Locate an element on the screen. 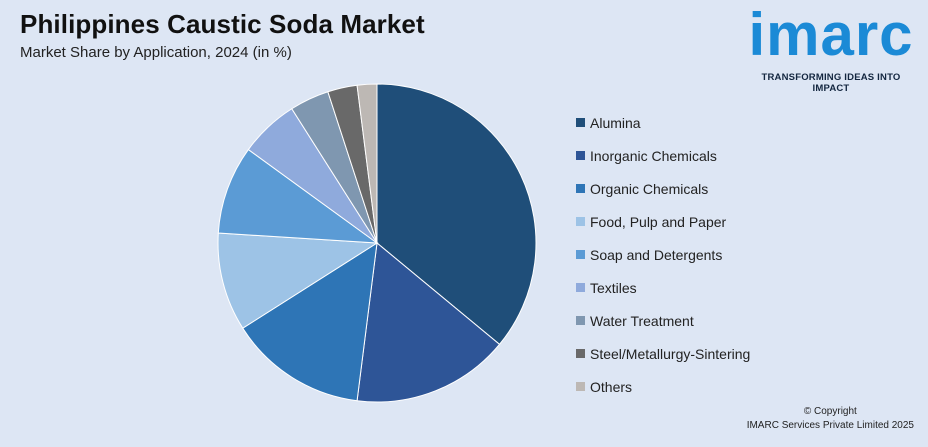 The width and height of the screenshot is (928, 447). legend-label-4: Soap and Detergents is located at coordinates (656, 254).